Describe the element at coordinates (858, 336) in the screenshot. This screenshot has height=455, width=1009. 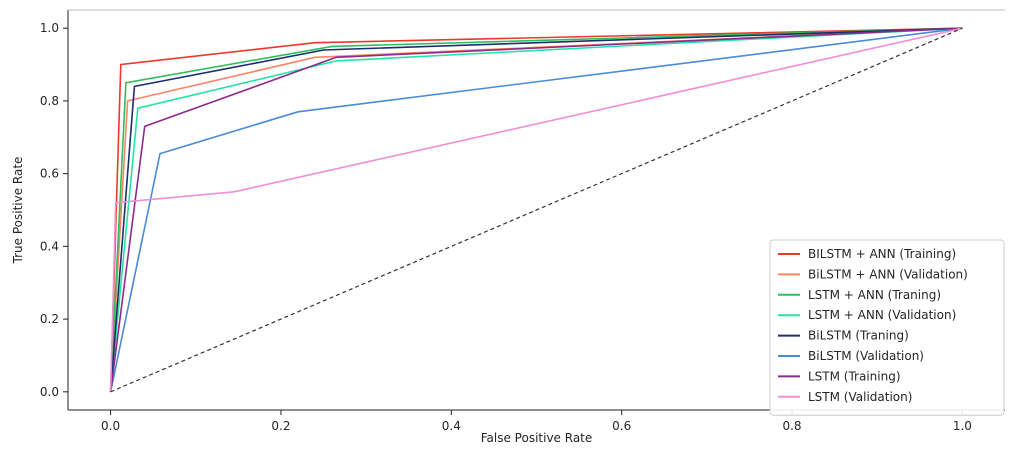
I see `legend-label: BiLSTM (Traning)` at that location.